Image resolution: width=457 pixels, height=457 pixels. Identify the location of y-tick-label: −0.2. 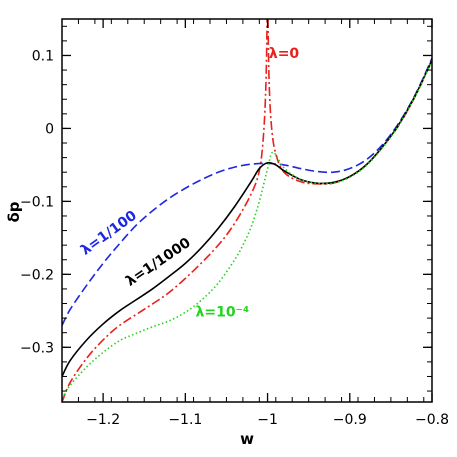
(37, 275).